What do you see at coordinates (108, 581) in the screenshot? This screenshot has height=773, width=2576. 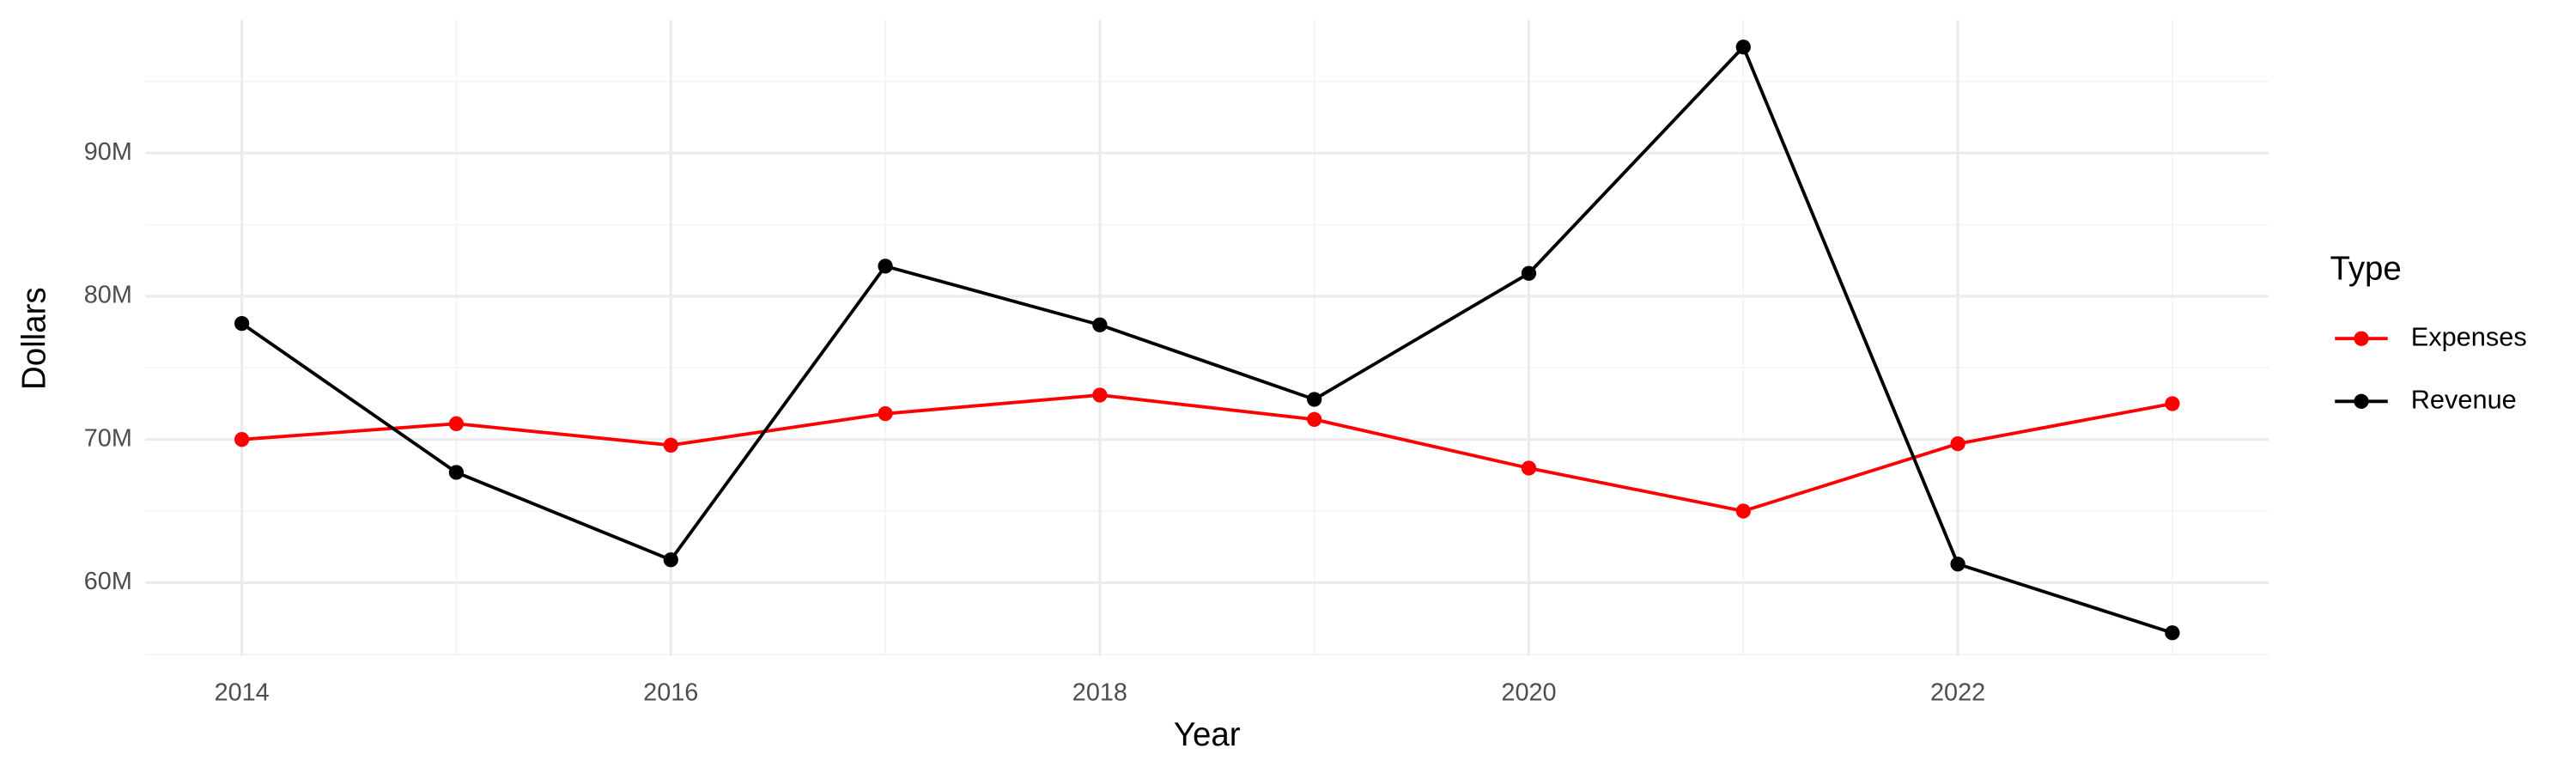 I see `y-tick-label: 60M` at bounding box center [108, 581].